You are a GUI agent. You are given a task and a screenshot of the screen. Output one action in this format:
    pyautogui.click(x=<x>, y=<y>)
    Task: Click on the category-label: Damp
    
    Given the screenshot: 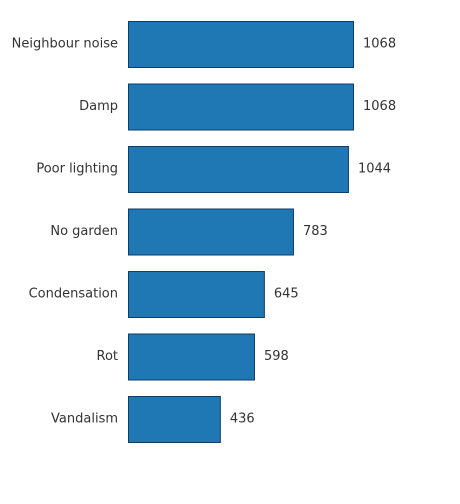 What is the action you would take?
    pyautogui.click(x=98, y=106)
    